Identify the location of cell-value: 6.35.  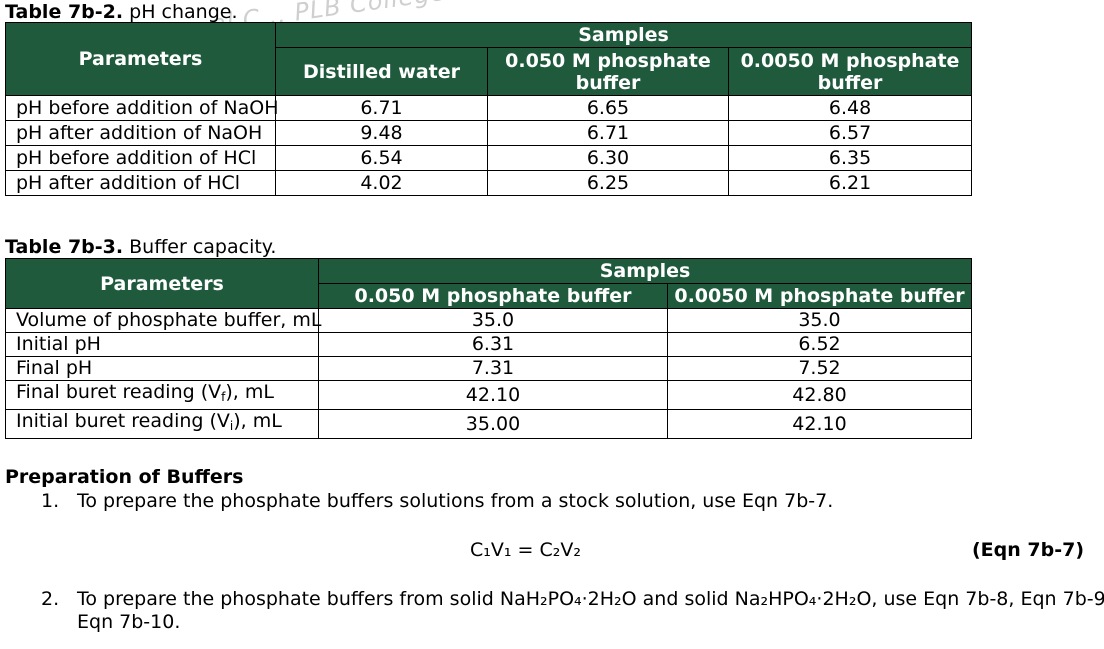
(850, 158).